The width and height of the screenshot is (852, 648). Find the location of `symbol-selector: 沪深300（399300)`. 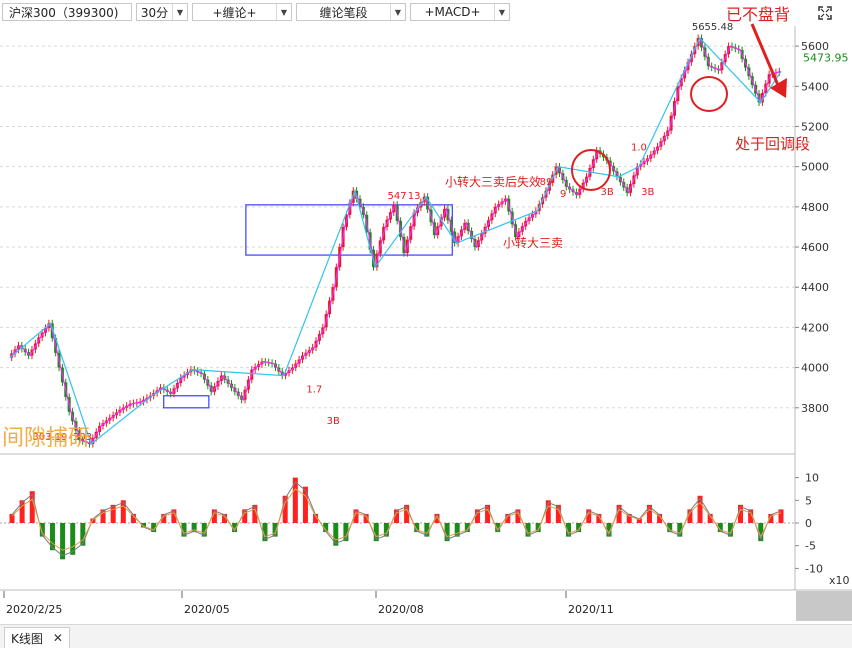

symbol-selector: 沪深300（399300) is located at coordinates (67, 12).